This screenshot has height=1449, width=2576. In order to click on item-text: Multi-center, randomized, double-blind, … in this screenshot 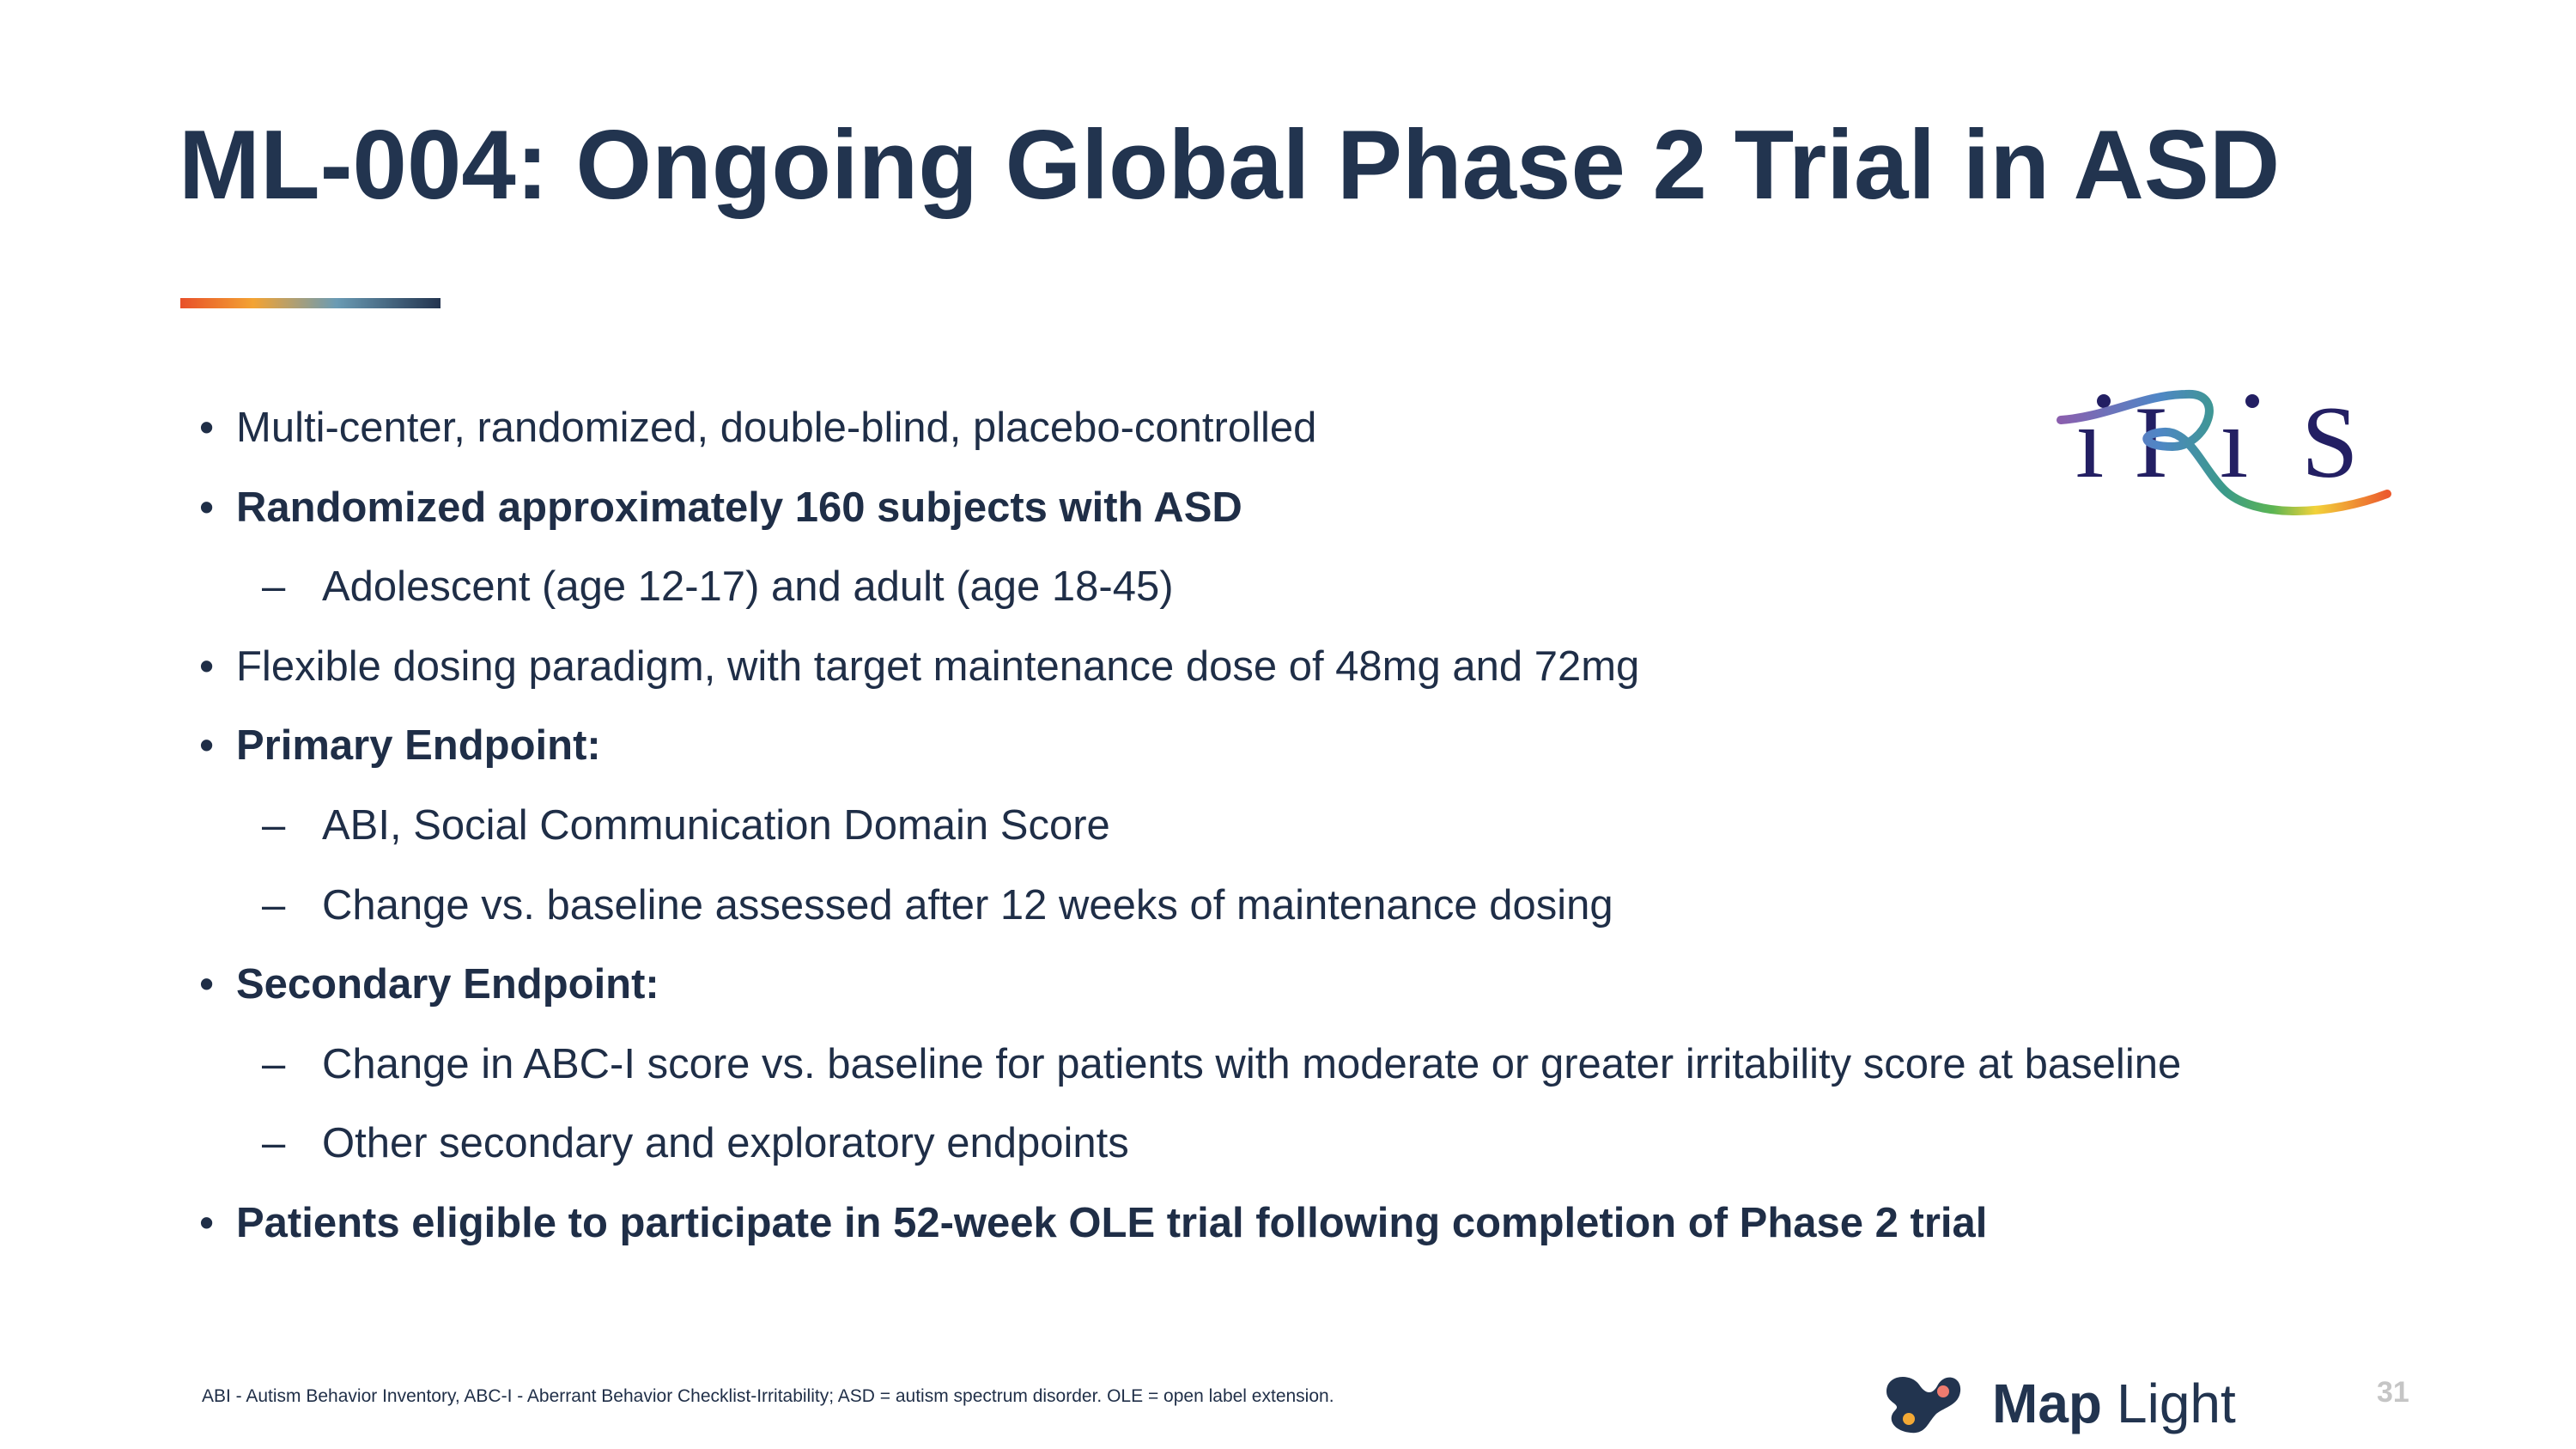, I will do `click(777, 428)`.